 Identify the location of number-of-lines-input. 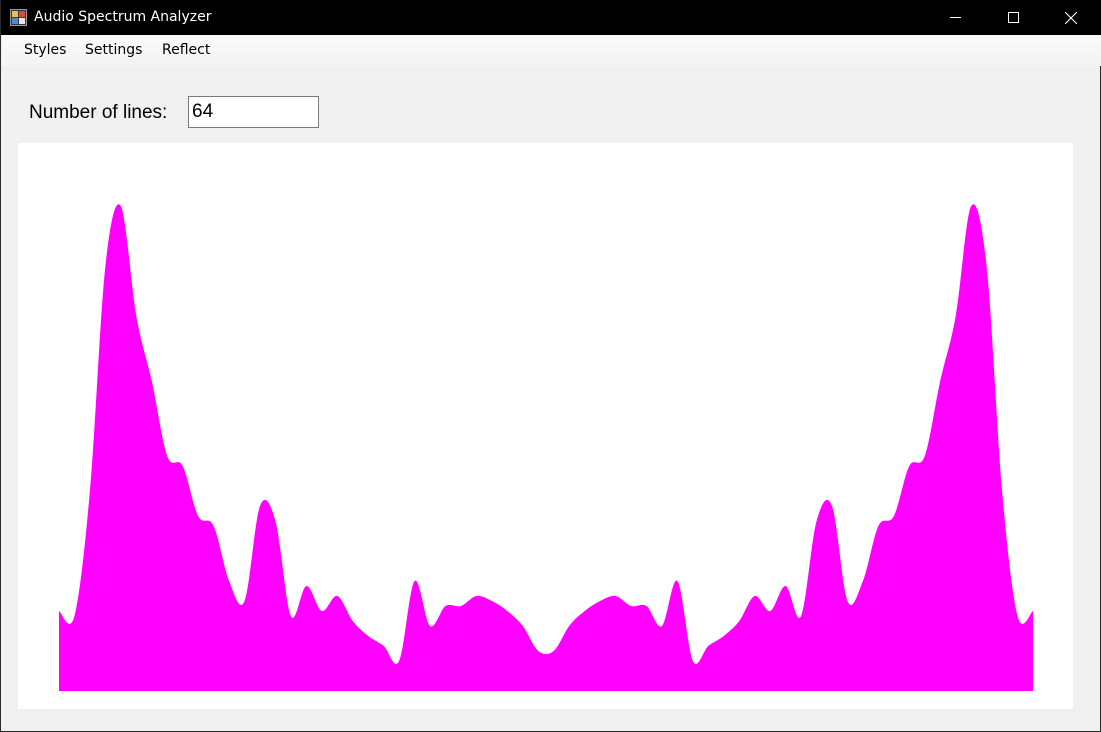
(253, 112).